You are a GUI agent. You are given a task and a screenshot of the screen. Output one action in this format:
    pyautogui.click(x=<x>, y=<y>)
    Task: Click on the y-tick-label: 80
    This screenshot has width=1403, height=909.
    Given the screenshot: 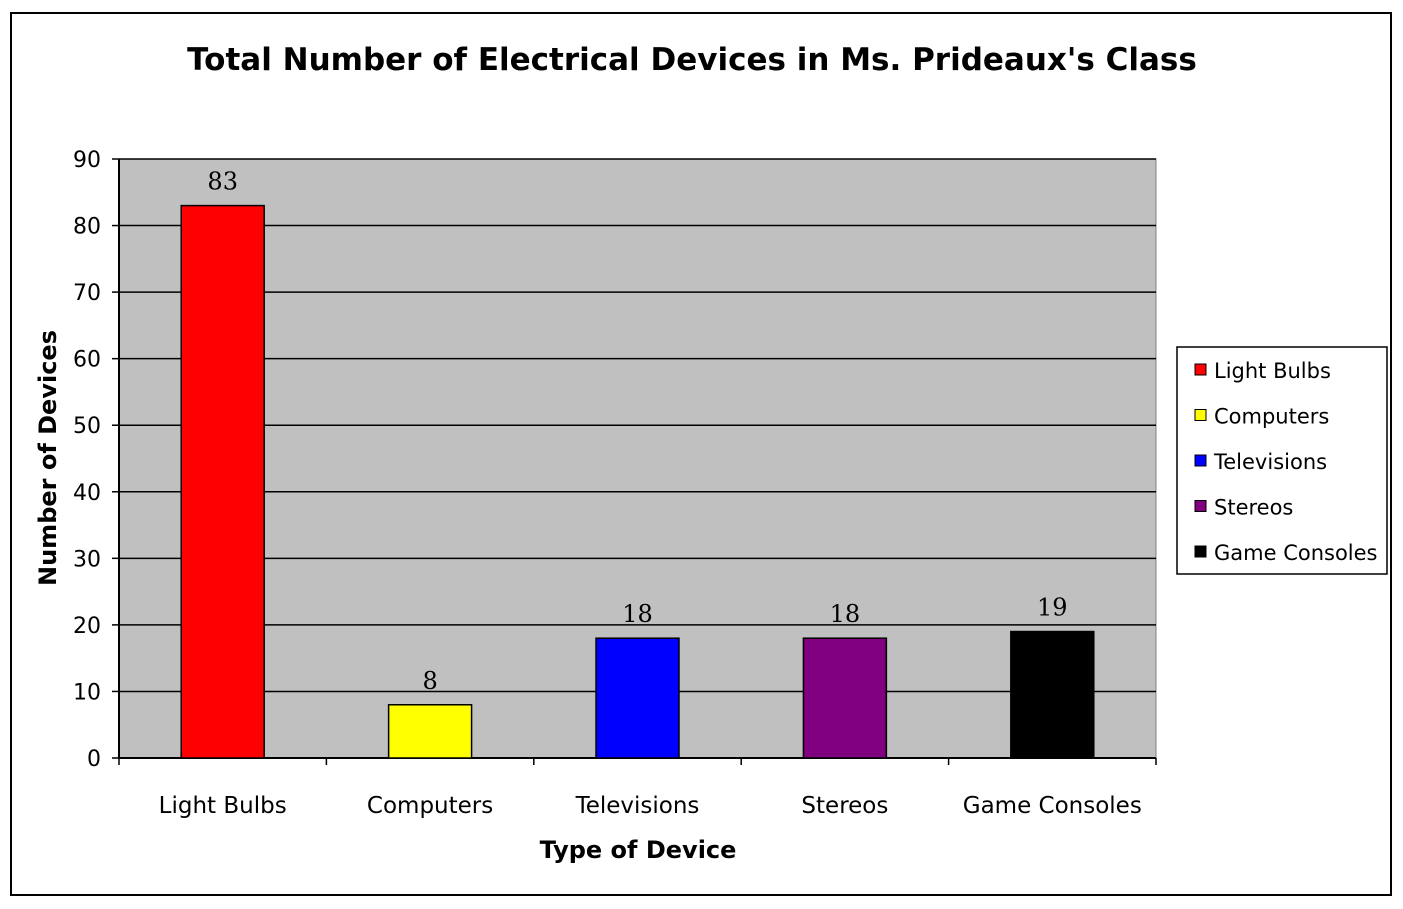 What is the action you would take?
    pyautogui.click(x=87, y=227)
    